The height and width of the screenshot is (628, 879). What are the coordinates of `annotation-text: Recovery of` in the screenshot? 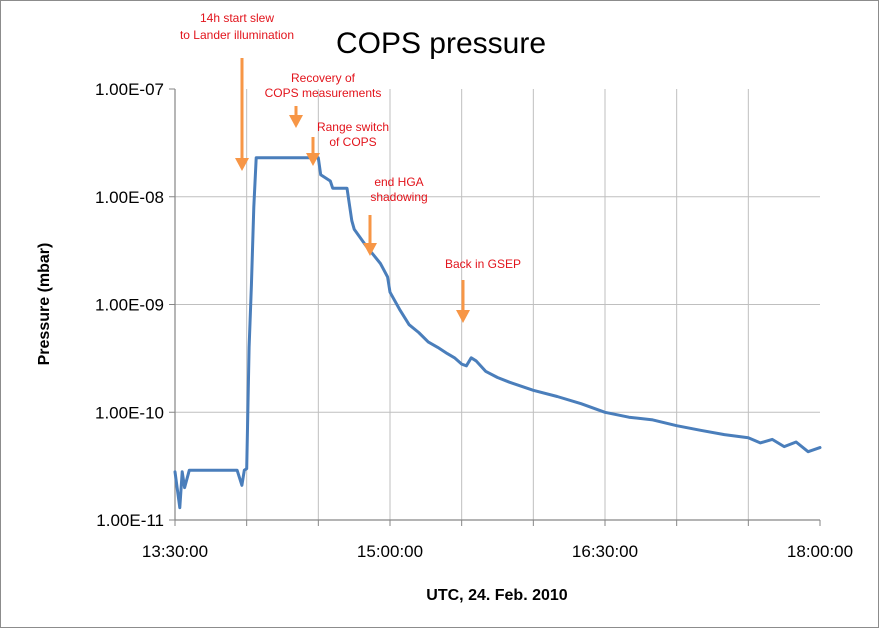 It's located at (323, 78).